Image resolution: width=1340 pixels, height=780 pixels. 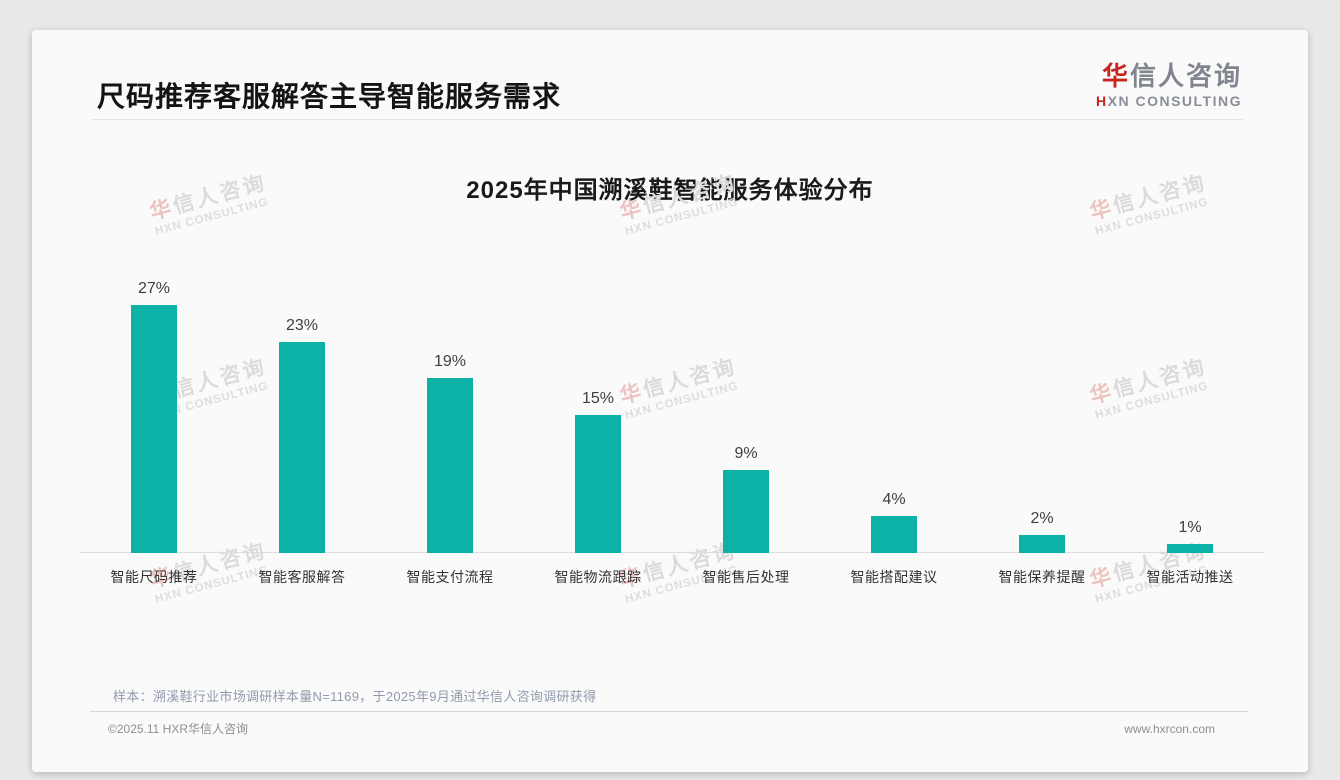 What do you see at coordinates (1174, 101) in the screenshot?
I see `brand-logo-en-rest: XN CONSULTING` at bounding box center [1174, 101].